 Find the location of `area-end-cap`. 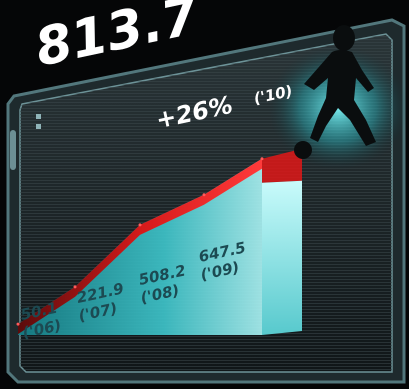

area-end-cap is located at coordinates (282, 165).